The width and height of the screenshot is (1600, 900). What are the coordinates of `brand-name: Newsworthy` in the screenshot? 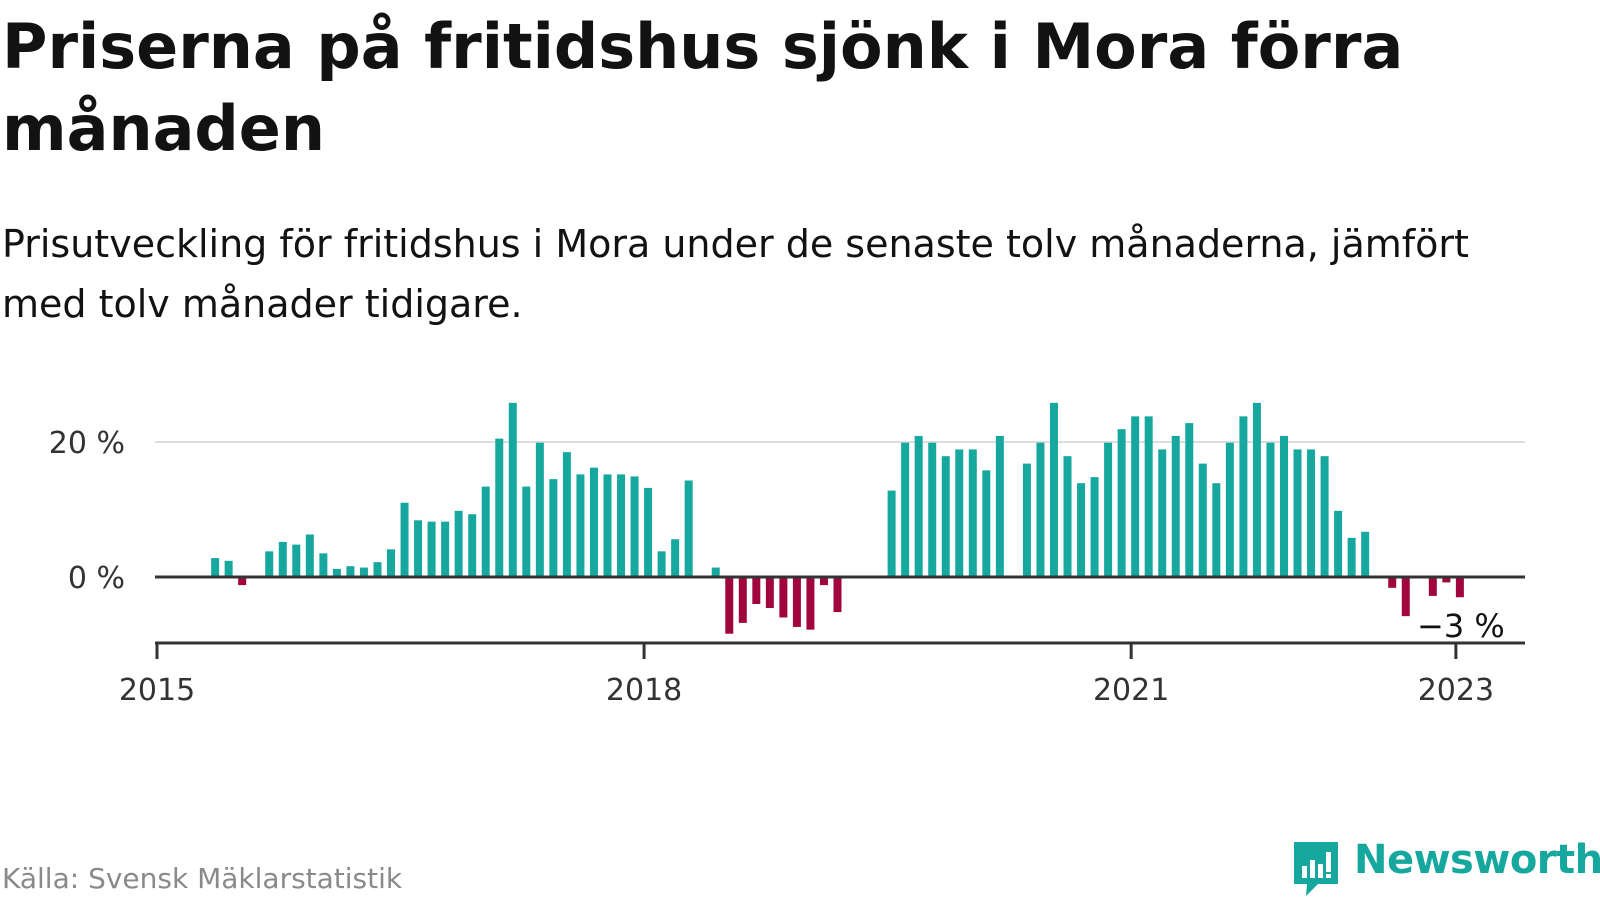 It's located at (1477, 860).